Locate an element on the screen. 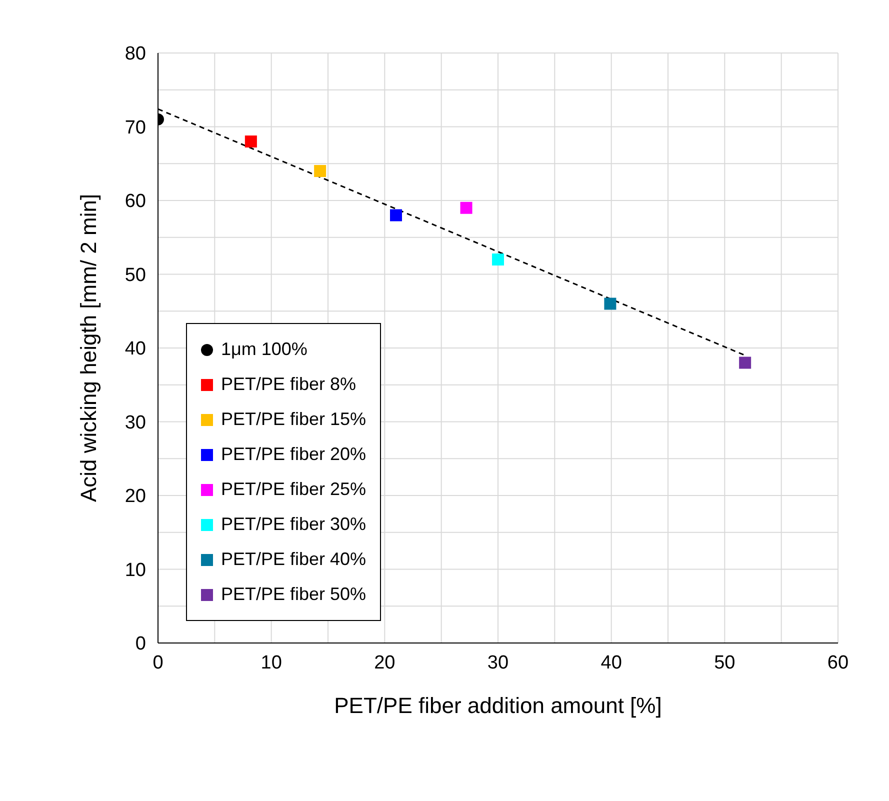 Image resolution: width=889 pixels, height=801 pixels. y-tick-label: 10 is located at coordinates (135, 570).